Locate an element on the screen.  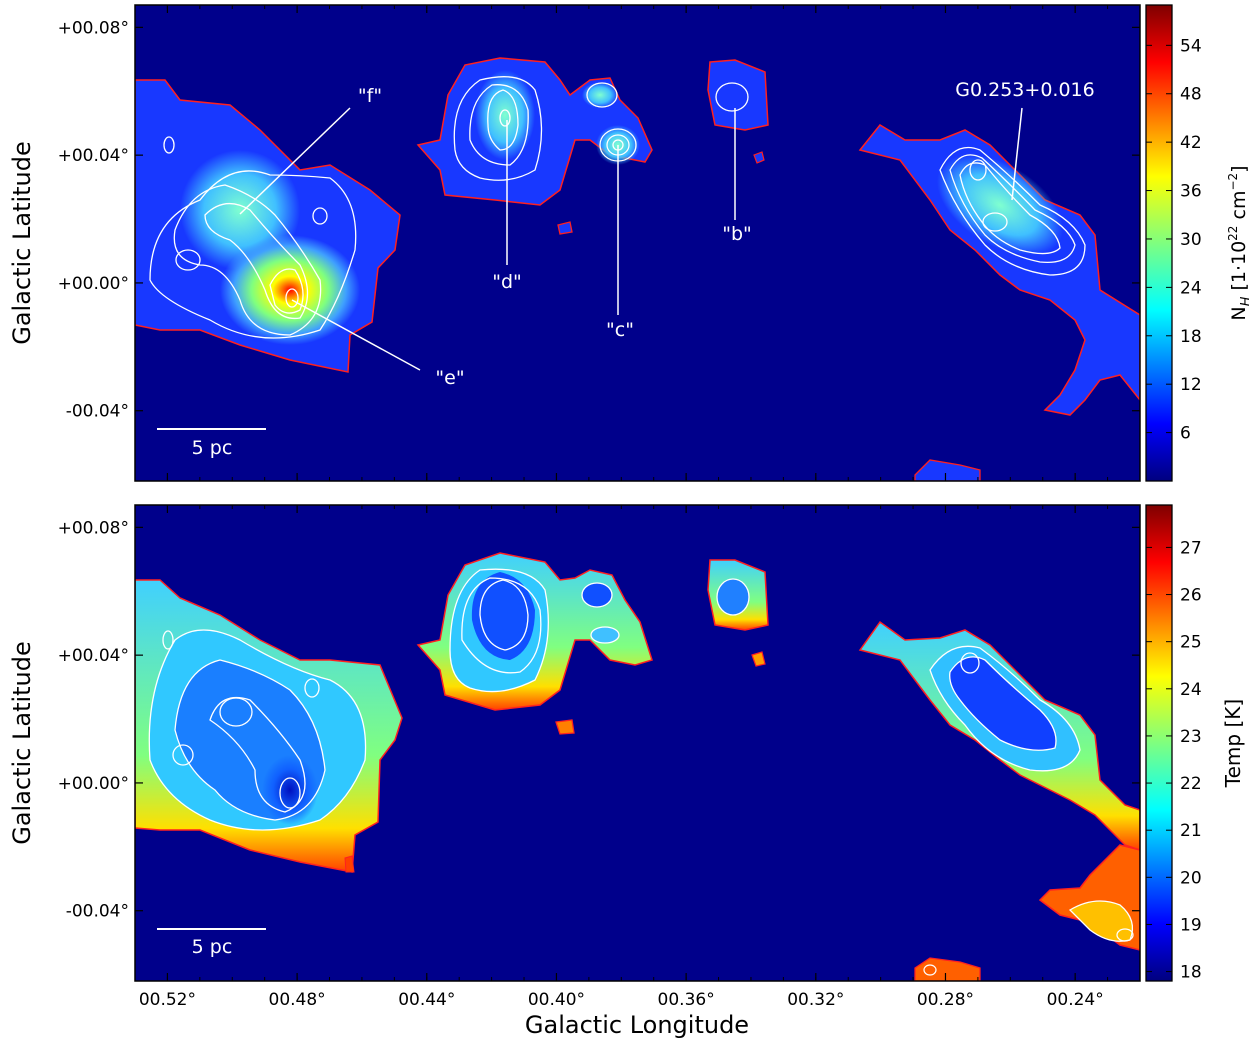
bottom-colorbar-label: Temp [K] is located at coordinates (1233, 743).